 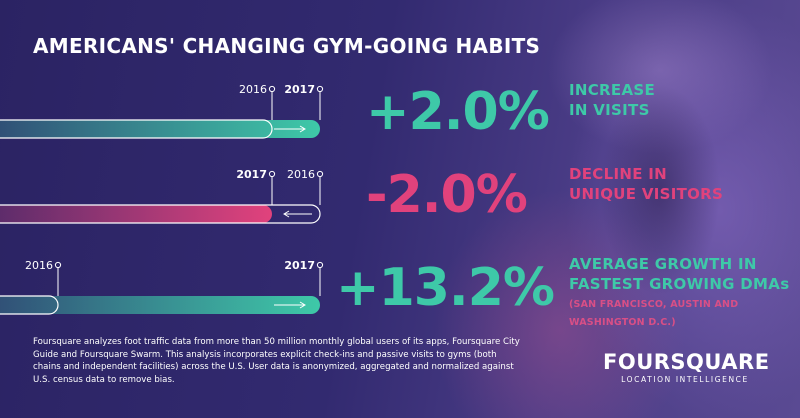 What do you see at coordinates (299, 89) in the screenshot?
I see `tick-label-visits-second: 2017` at bounding box center [299, 89].